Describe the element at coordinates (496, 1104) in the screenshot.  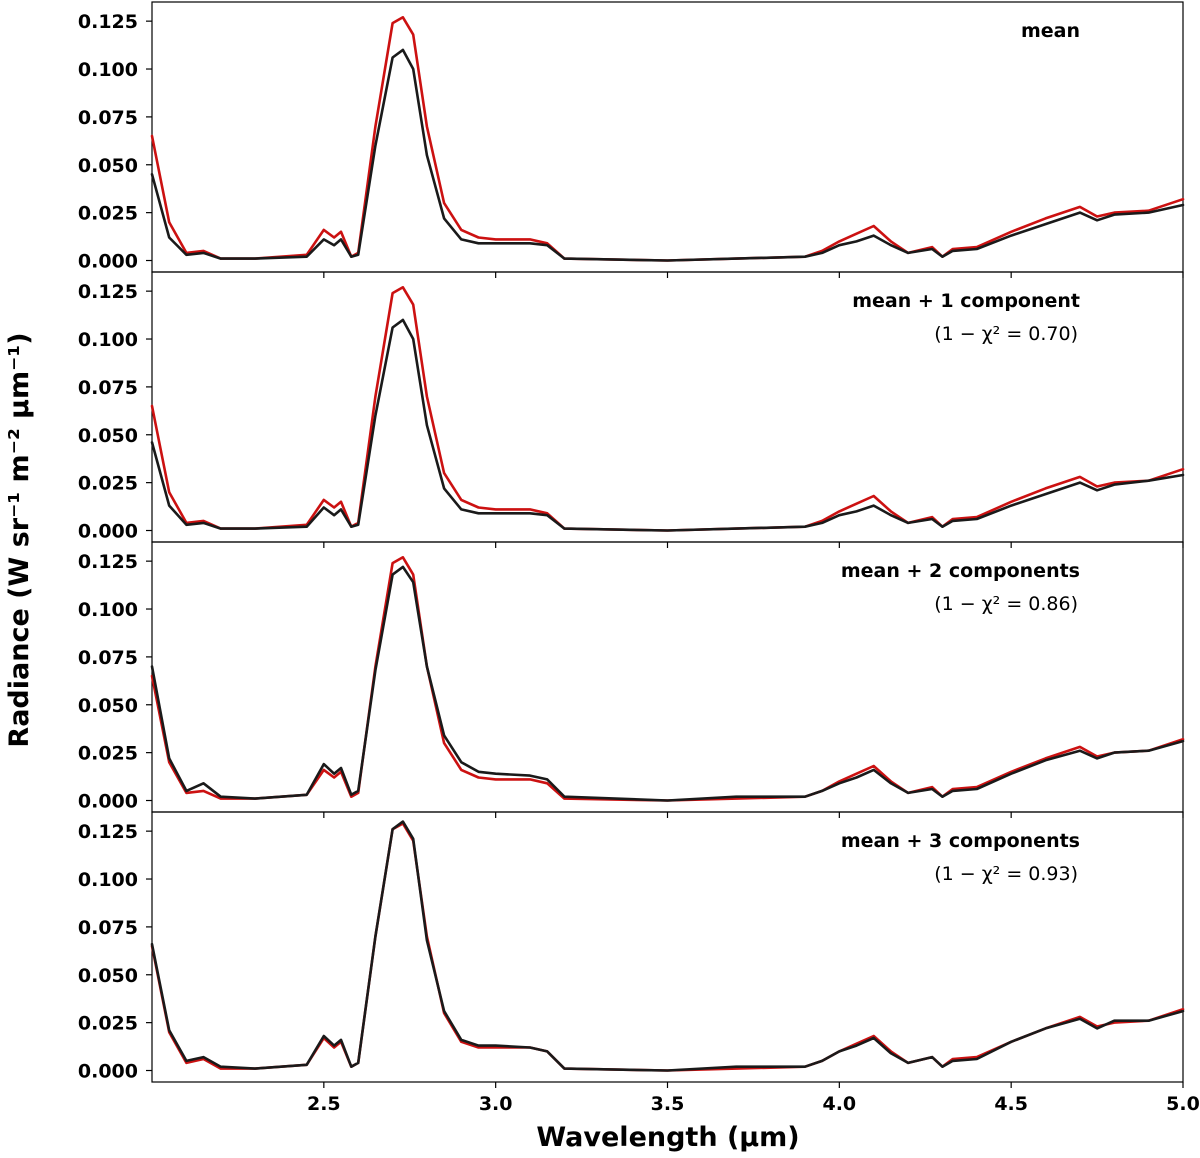
I see `x-tick-label: 3.0` at that location.